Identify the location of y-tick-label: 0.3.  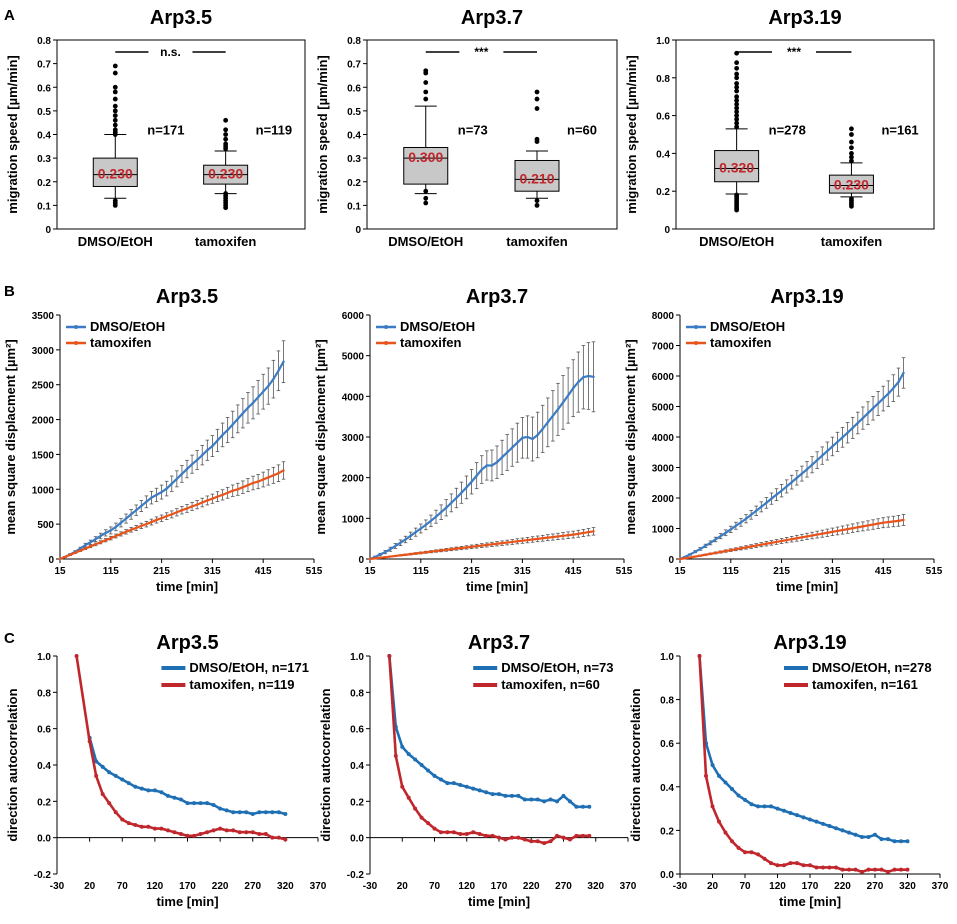
(44, 159).